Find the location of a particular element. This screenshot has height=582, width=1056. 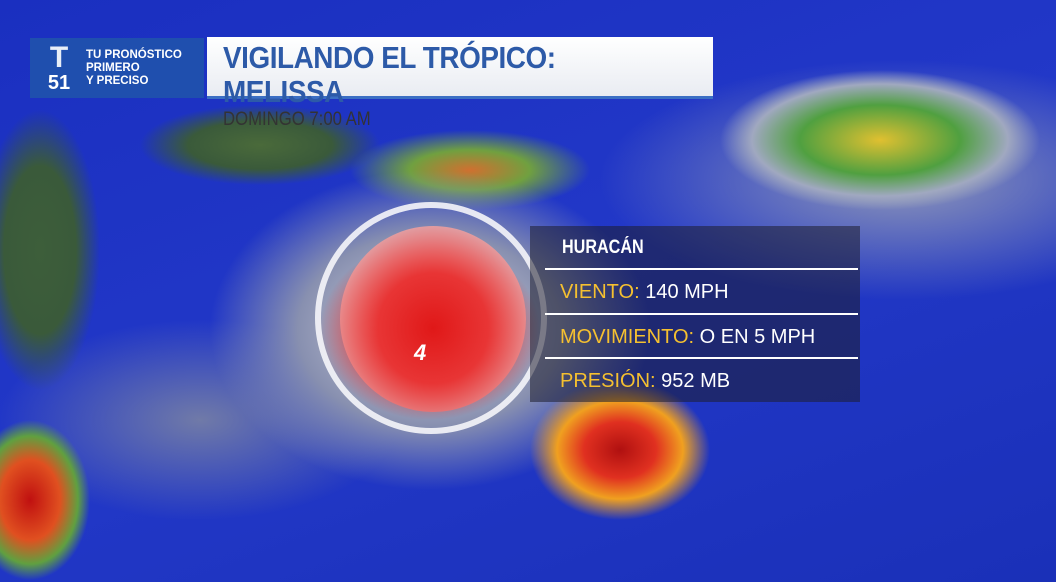

timestamp: DOMINGO 7:00 AM is located at coordinates (297, 119).